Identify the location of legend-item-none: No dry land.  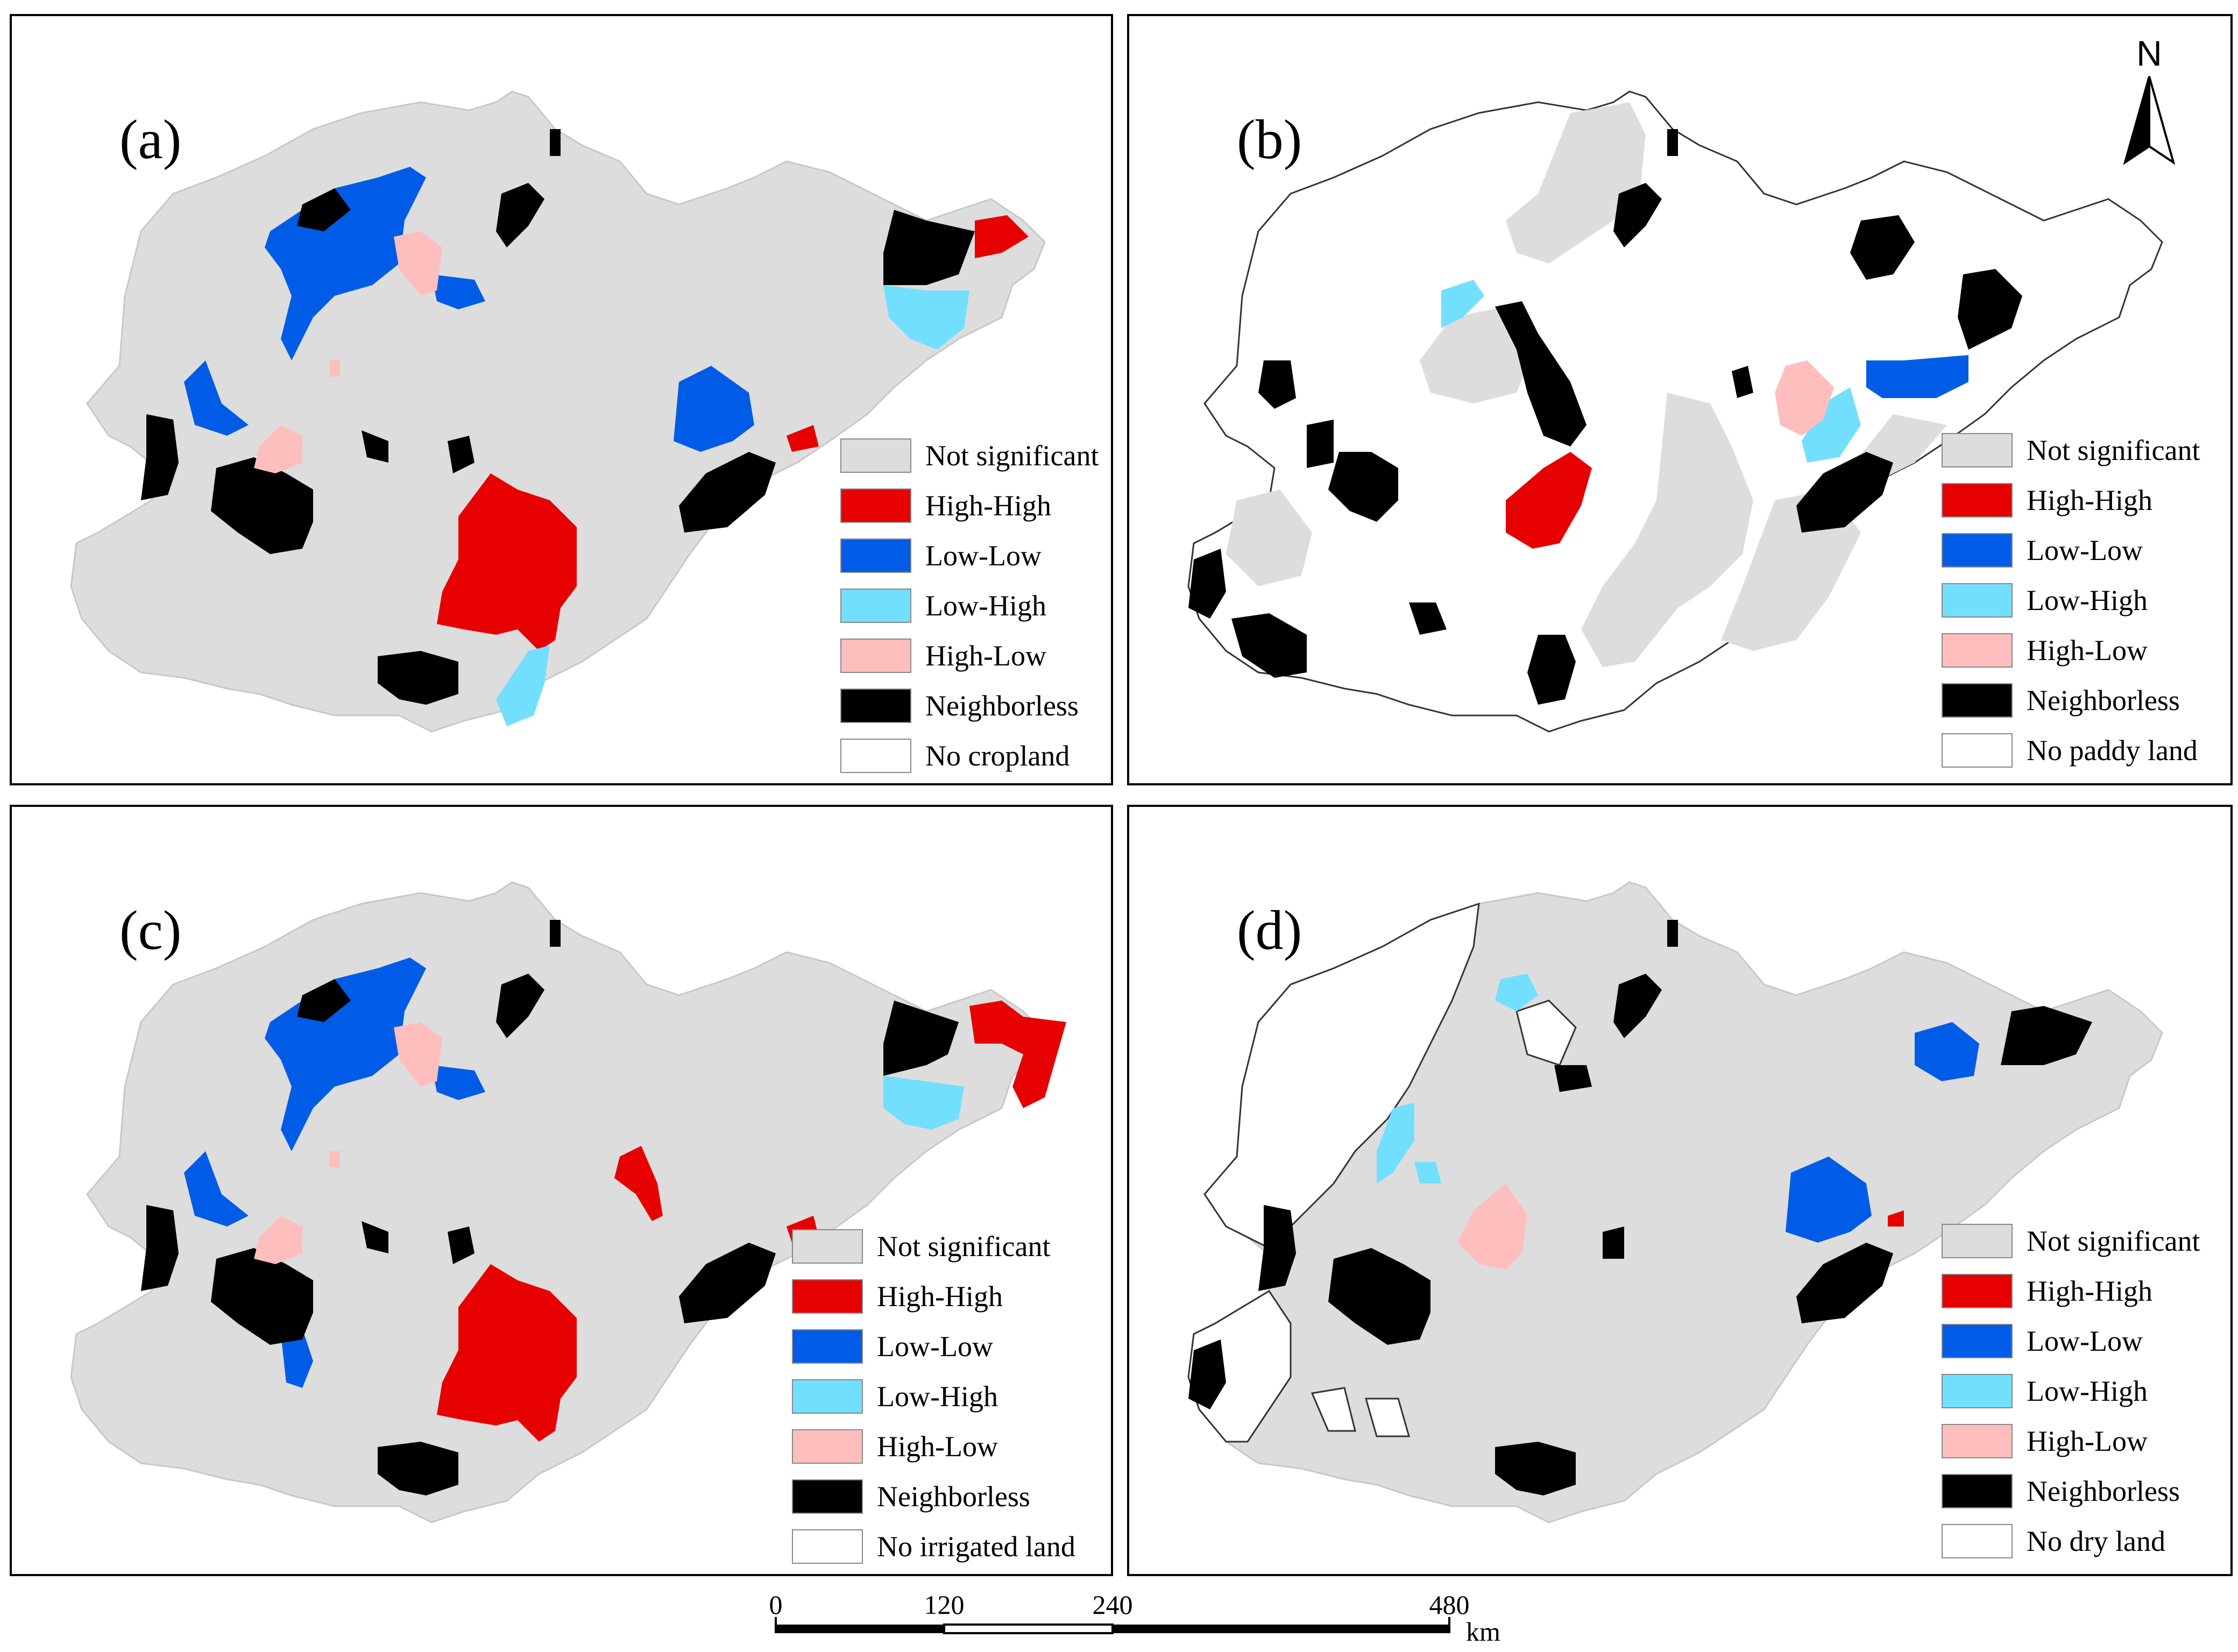
(2071, 1541).